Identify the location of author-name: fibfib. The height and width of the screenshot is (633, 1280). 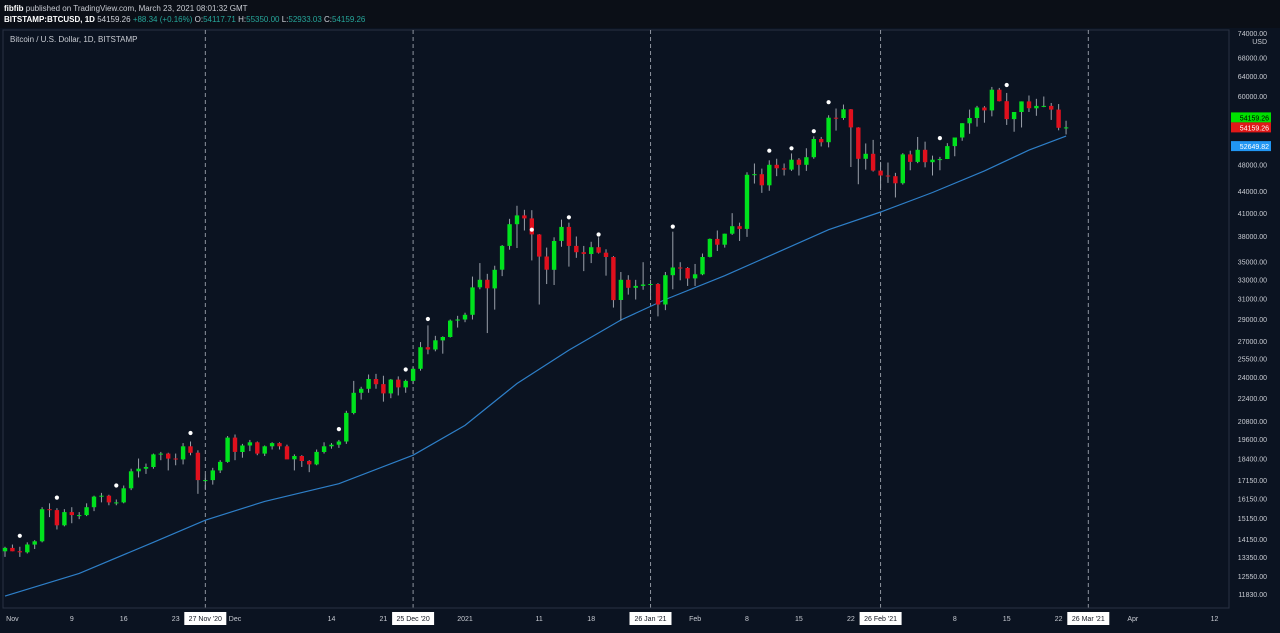
(14, 8).